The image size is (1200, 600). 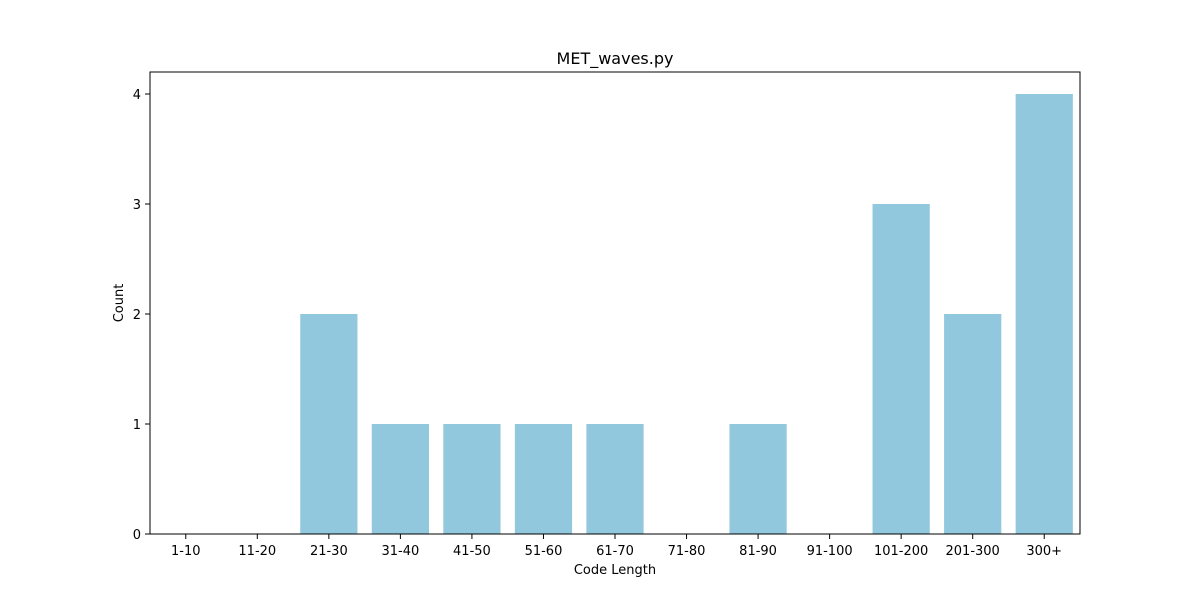 I want to click on x-tick-label: 81-90, so click(x=758, y=551).